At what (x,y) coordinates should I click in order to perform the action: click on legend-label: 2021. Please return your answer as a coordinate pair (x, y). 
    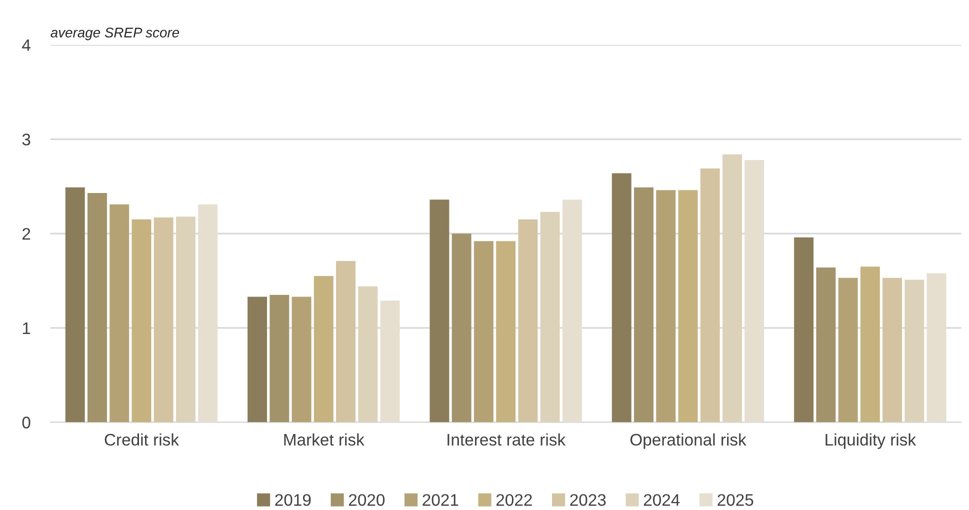
    Looking at the image, I should click on (440, 500).